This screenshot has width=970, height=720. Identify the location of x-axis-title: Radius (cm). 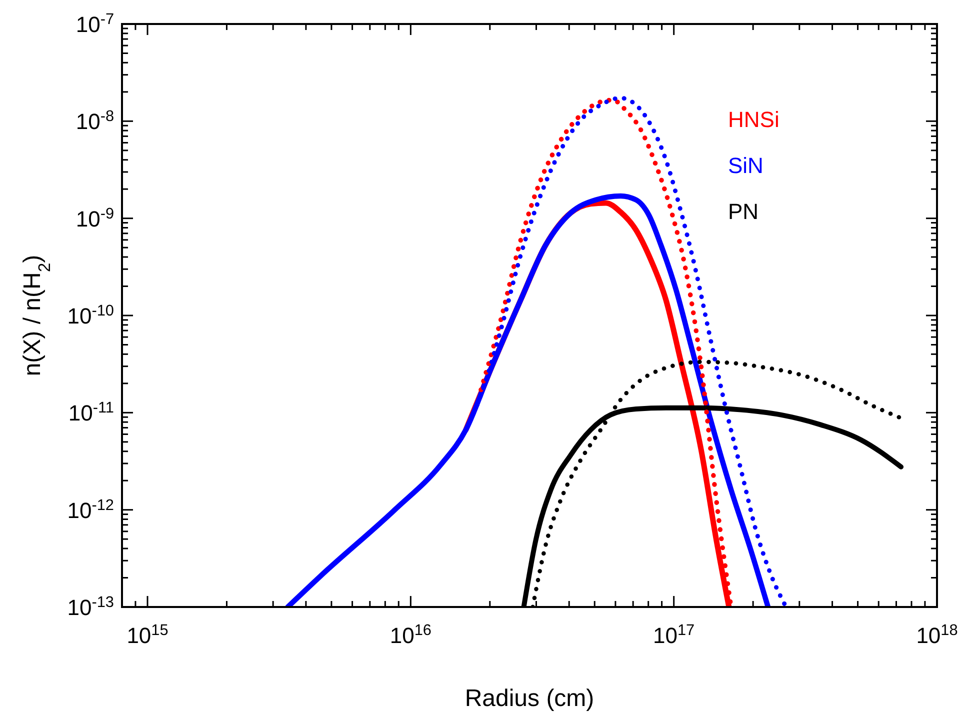
(529, 698).